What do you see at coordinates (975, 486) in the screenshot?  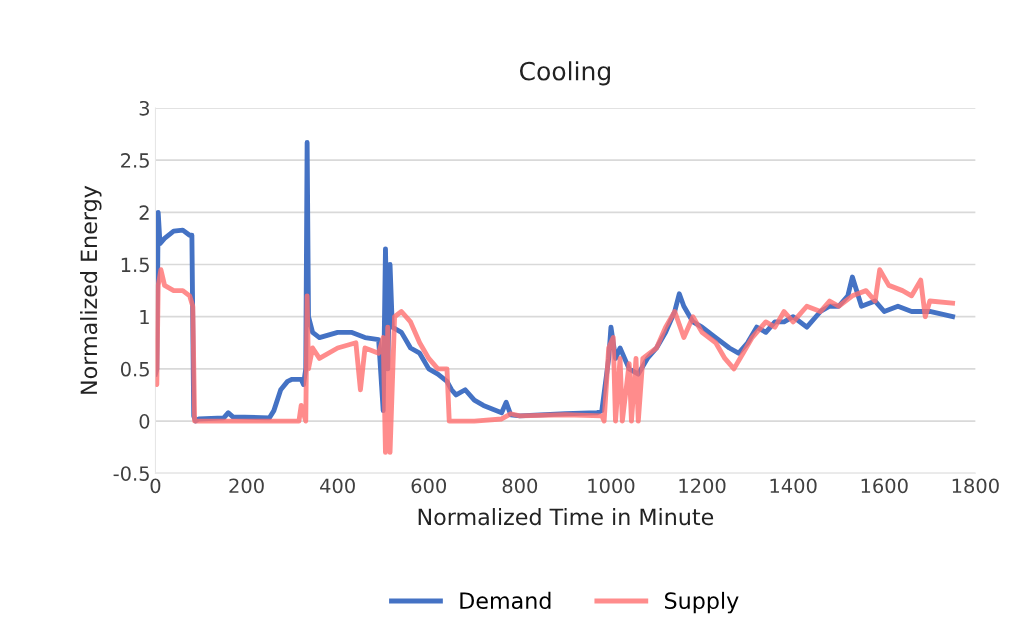 I see `x-tick-label: 1800` at bounding box center [975, 486].